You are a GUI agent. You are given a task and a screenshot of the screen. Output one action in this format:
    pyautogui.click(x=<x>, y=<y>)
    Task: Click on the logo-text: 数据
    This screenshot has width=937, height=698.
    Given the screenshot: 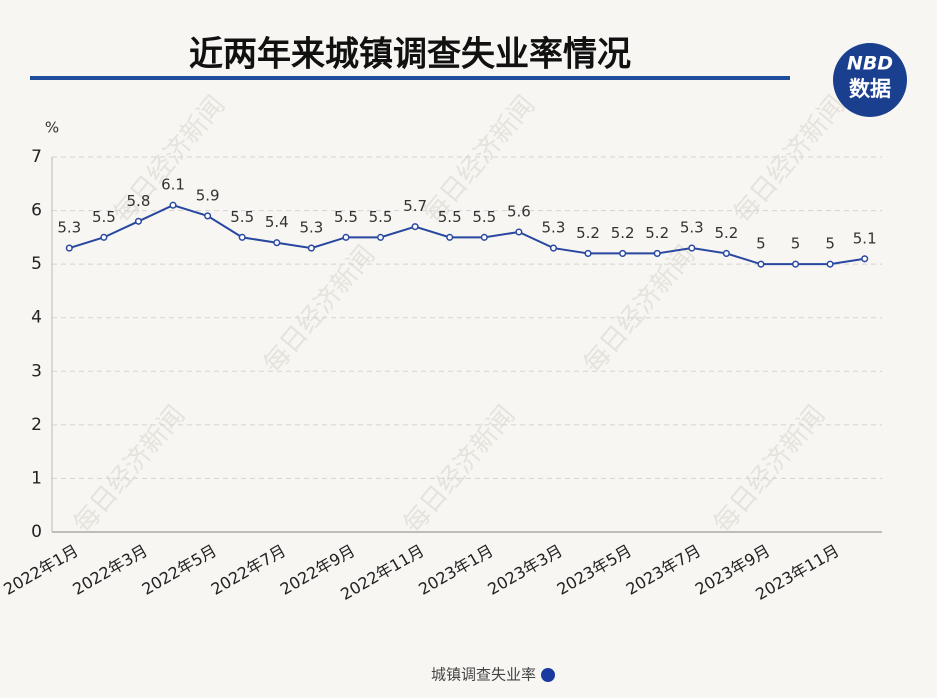 What is the action you would take?
    pyautogui.click(x=870, y=89)
    